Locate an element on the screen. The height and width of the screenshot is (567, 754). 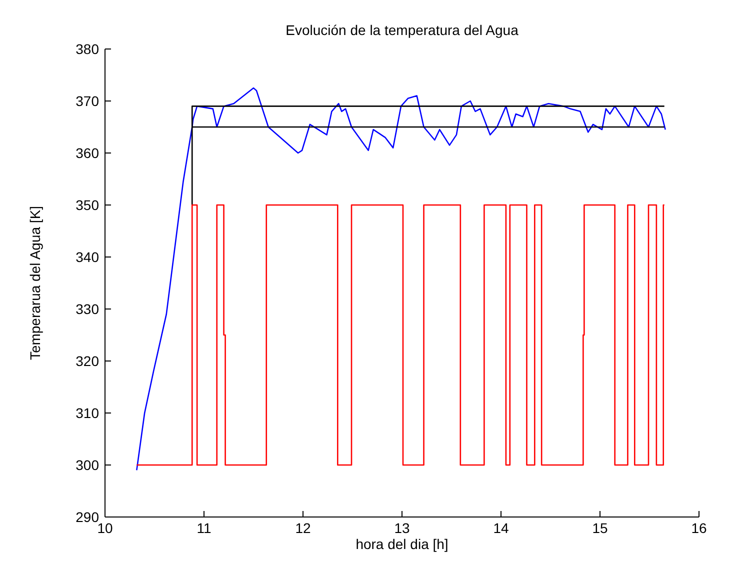
y-tick-label: 380 is located at coordinates (88, 48).